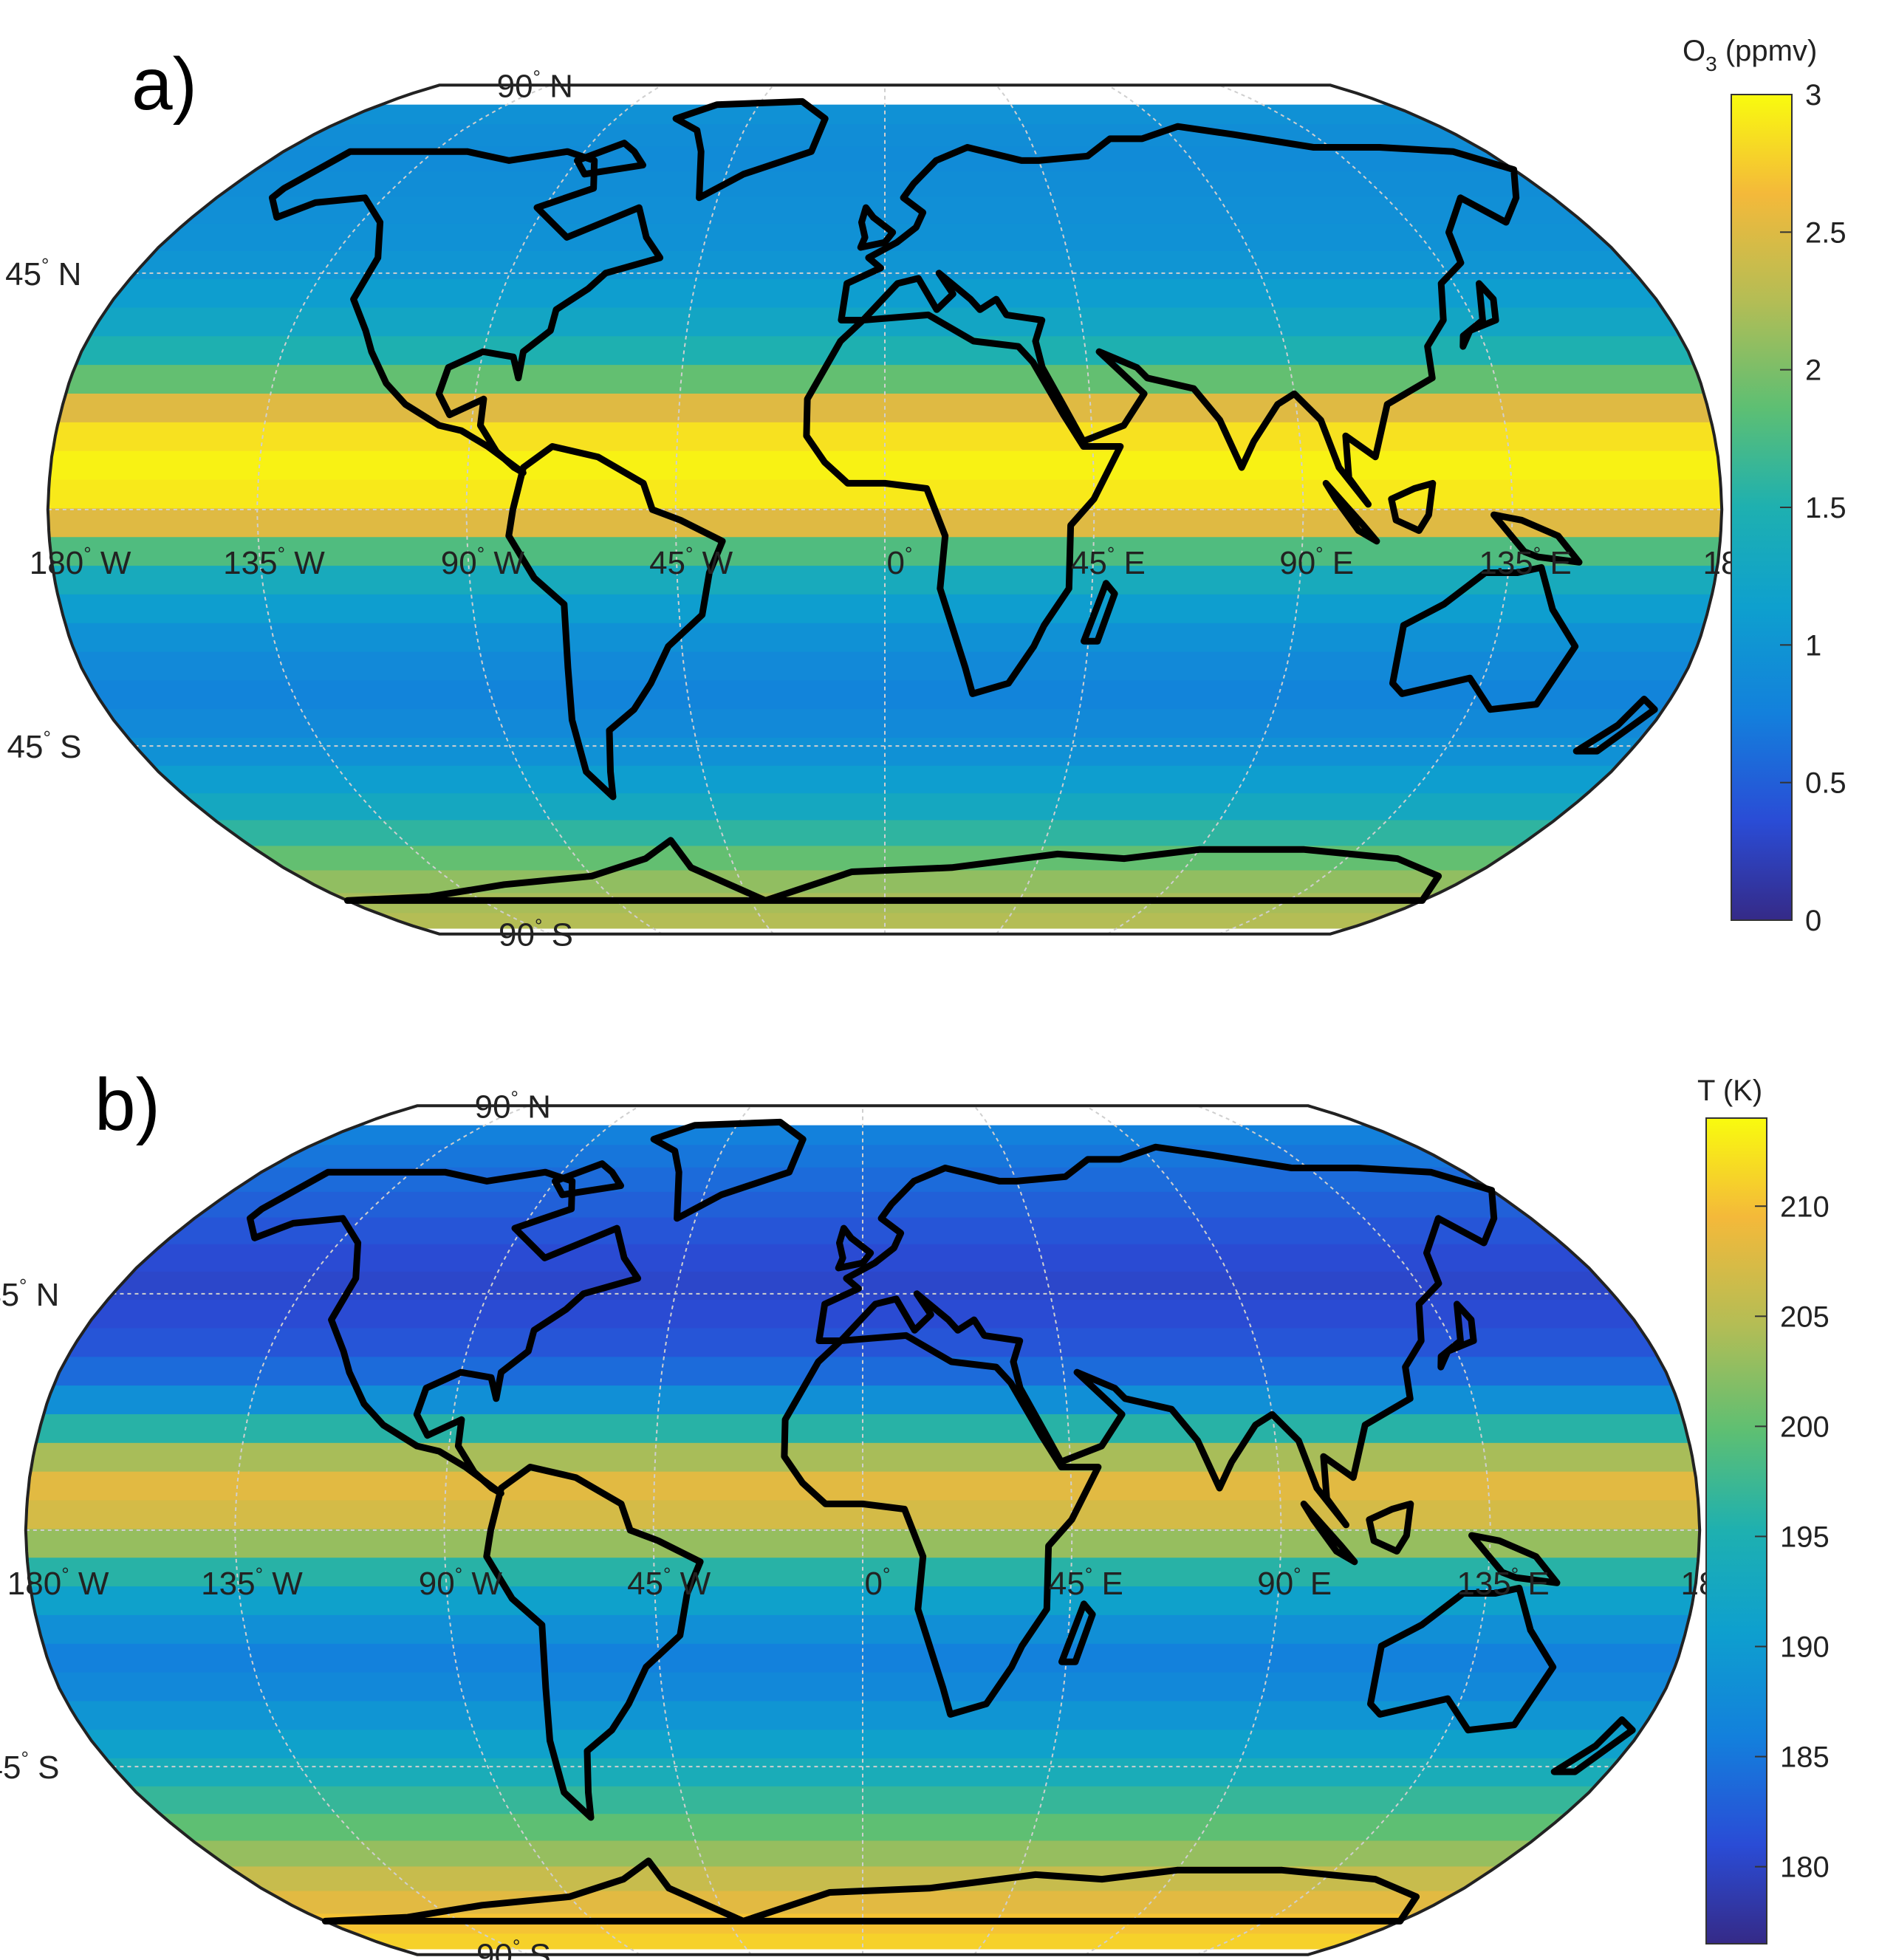  I want to click on colorbar-tick-label: 0.5, so click(1826, 783).